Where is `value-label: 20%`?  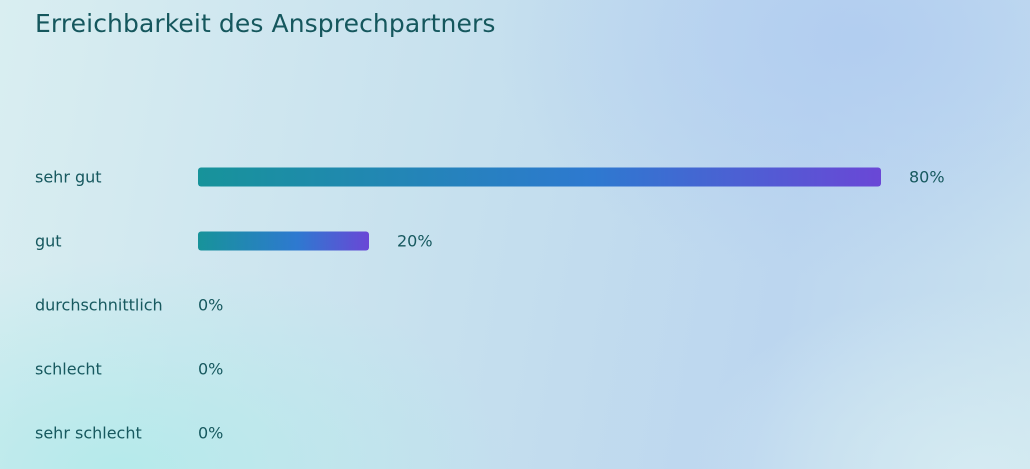 value-label: 20% is located at coordinates (415, 241).